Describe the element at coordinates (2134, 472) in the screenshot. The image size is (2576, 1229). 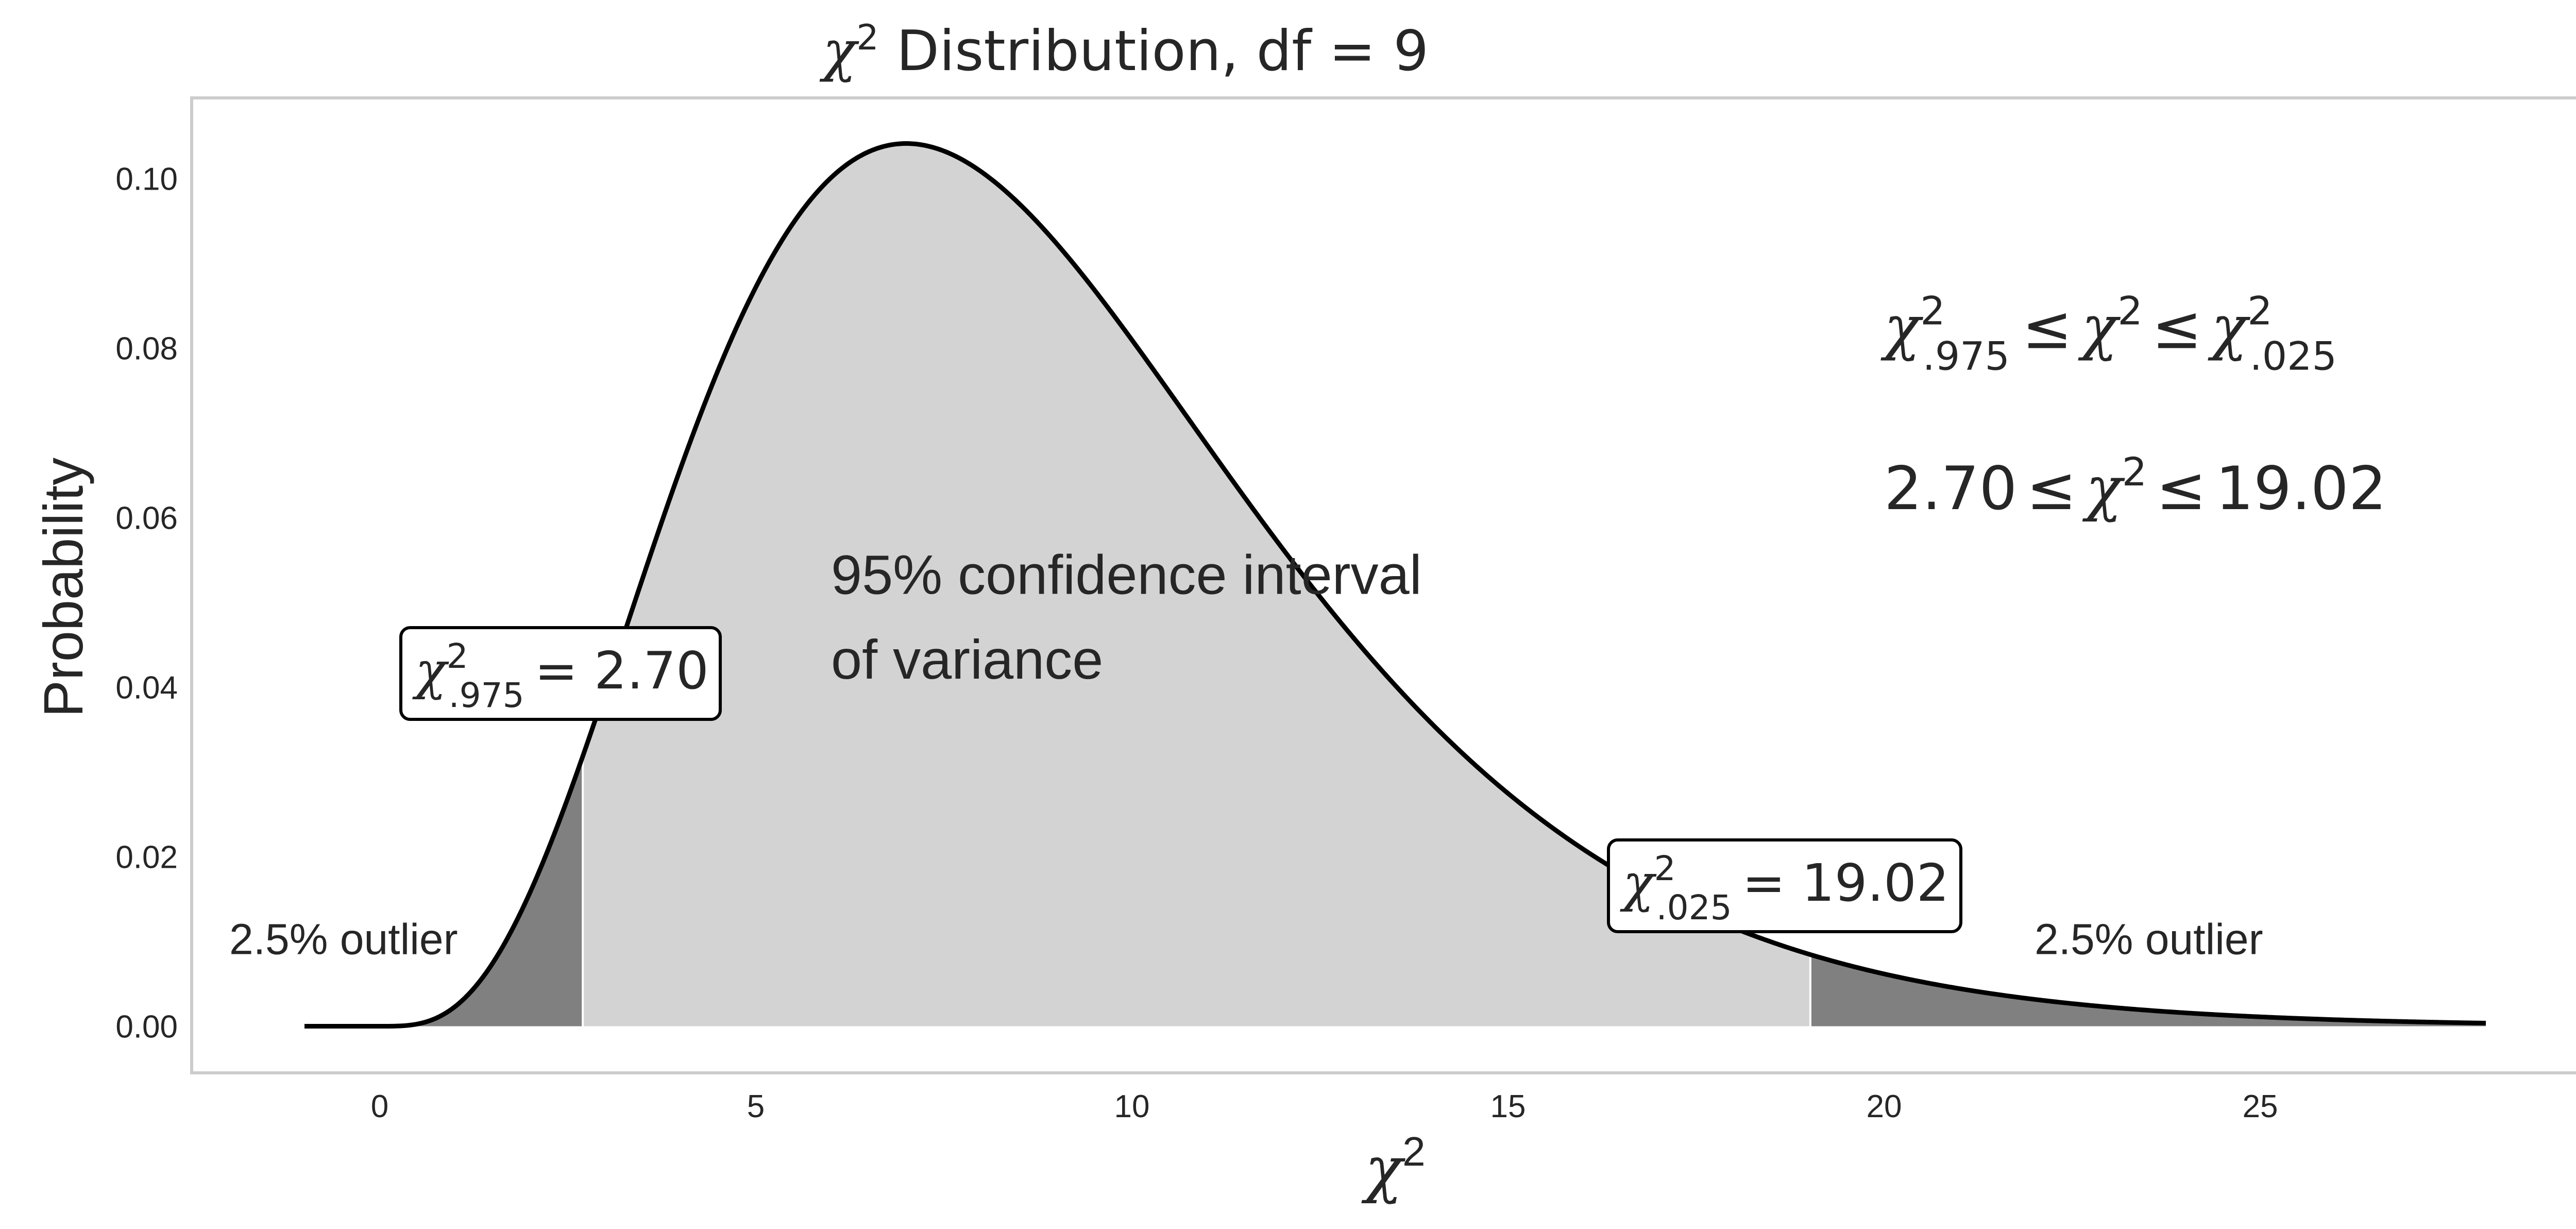
I see `ineq-num-sup: 2` at that location.